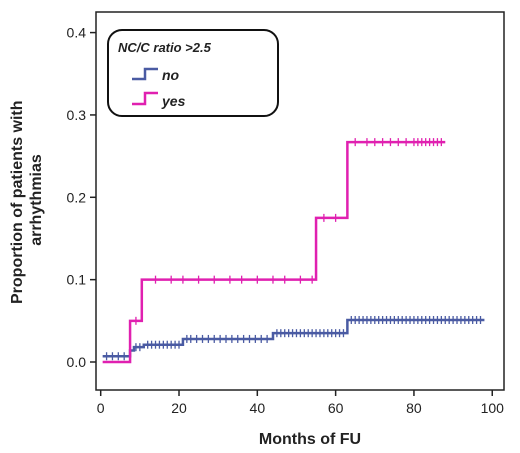 The width and height of the screenshot is (520, 453). What do you see at coordinates (77, 362) in the screenshot?
I see `y-tick-label: 0.0` at bounding box center [77, 362].